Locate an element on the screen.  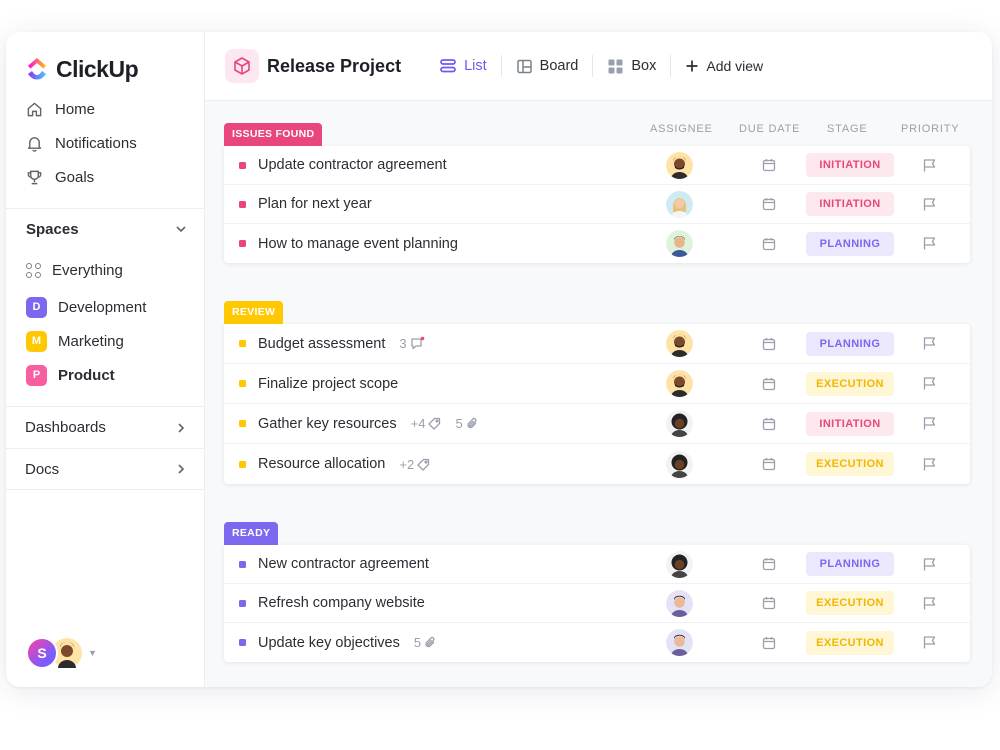
tab-box: Box is located at coordinates (631, 66).